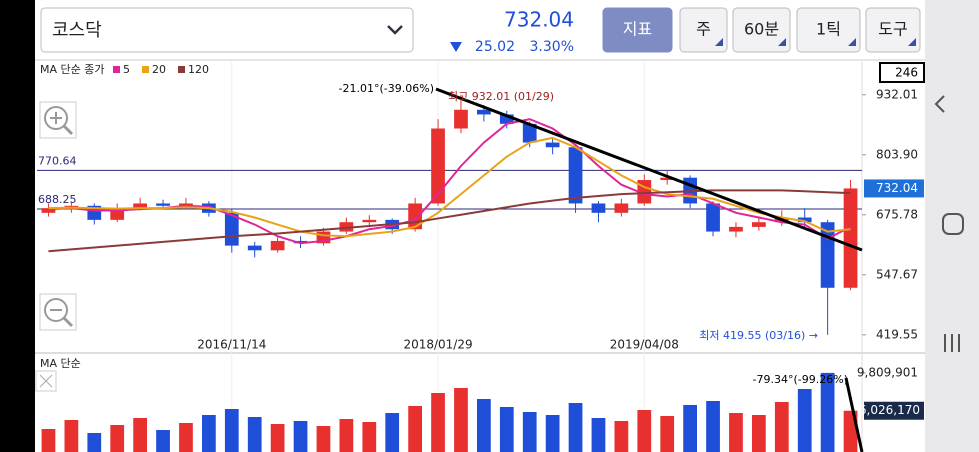 The width and height of the screenshot is (979, 452). What do you see at coordinates (77, 30) in the screenshot?
I see `symbol: 코스닥` at bounding box center [77, 30].